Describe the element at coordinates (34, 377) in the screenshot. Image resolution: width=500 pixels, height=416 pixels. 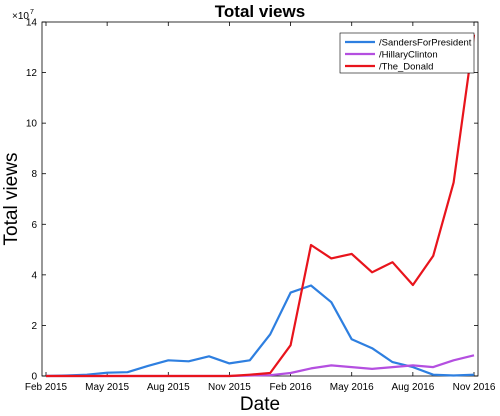
I see `y-tick-label: 0` at that location.